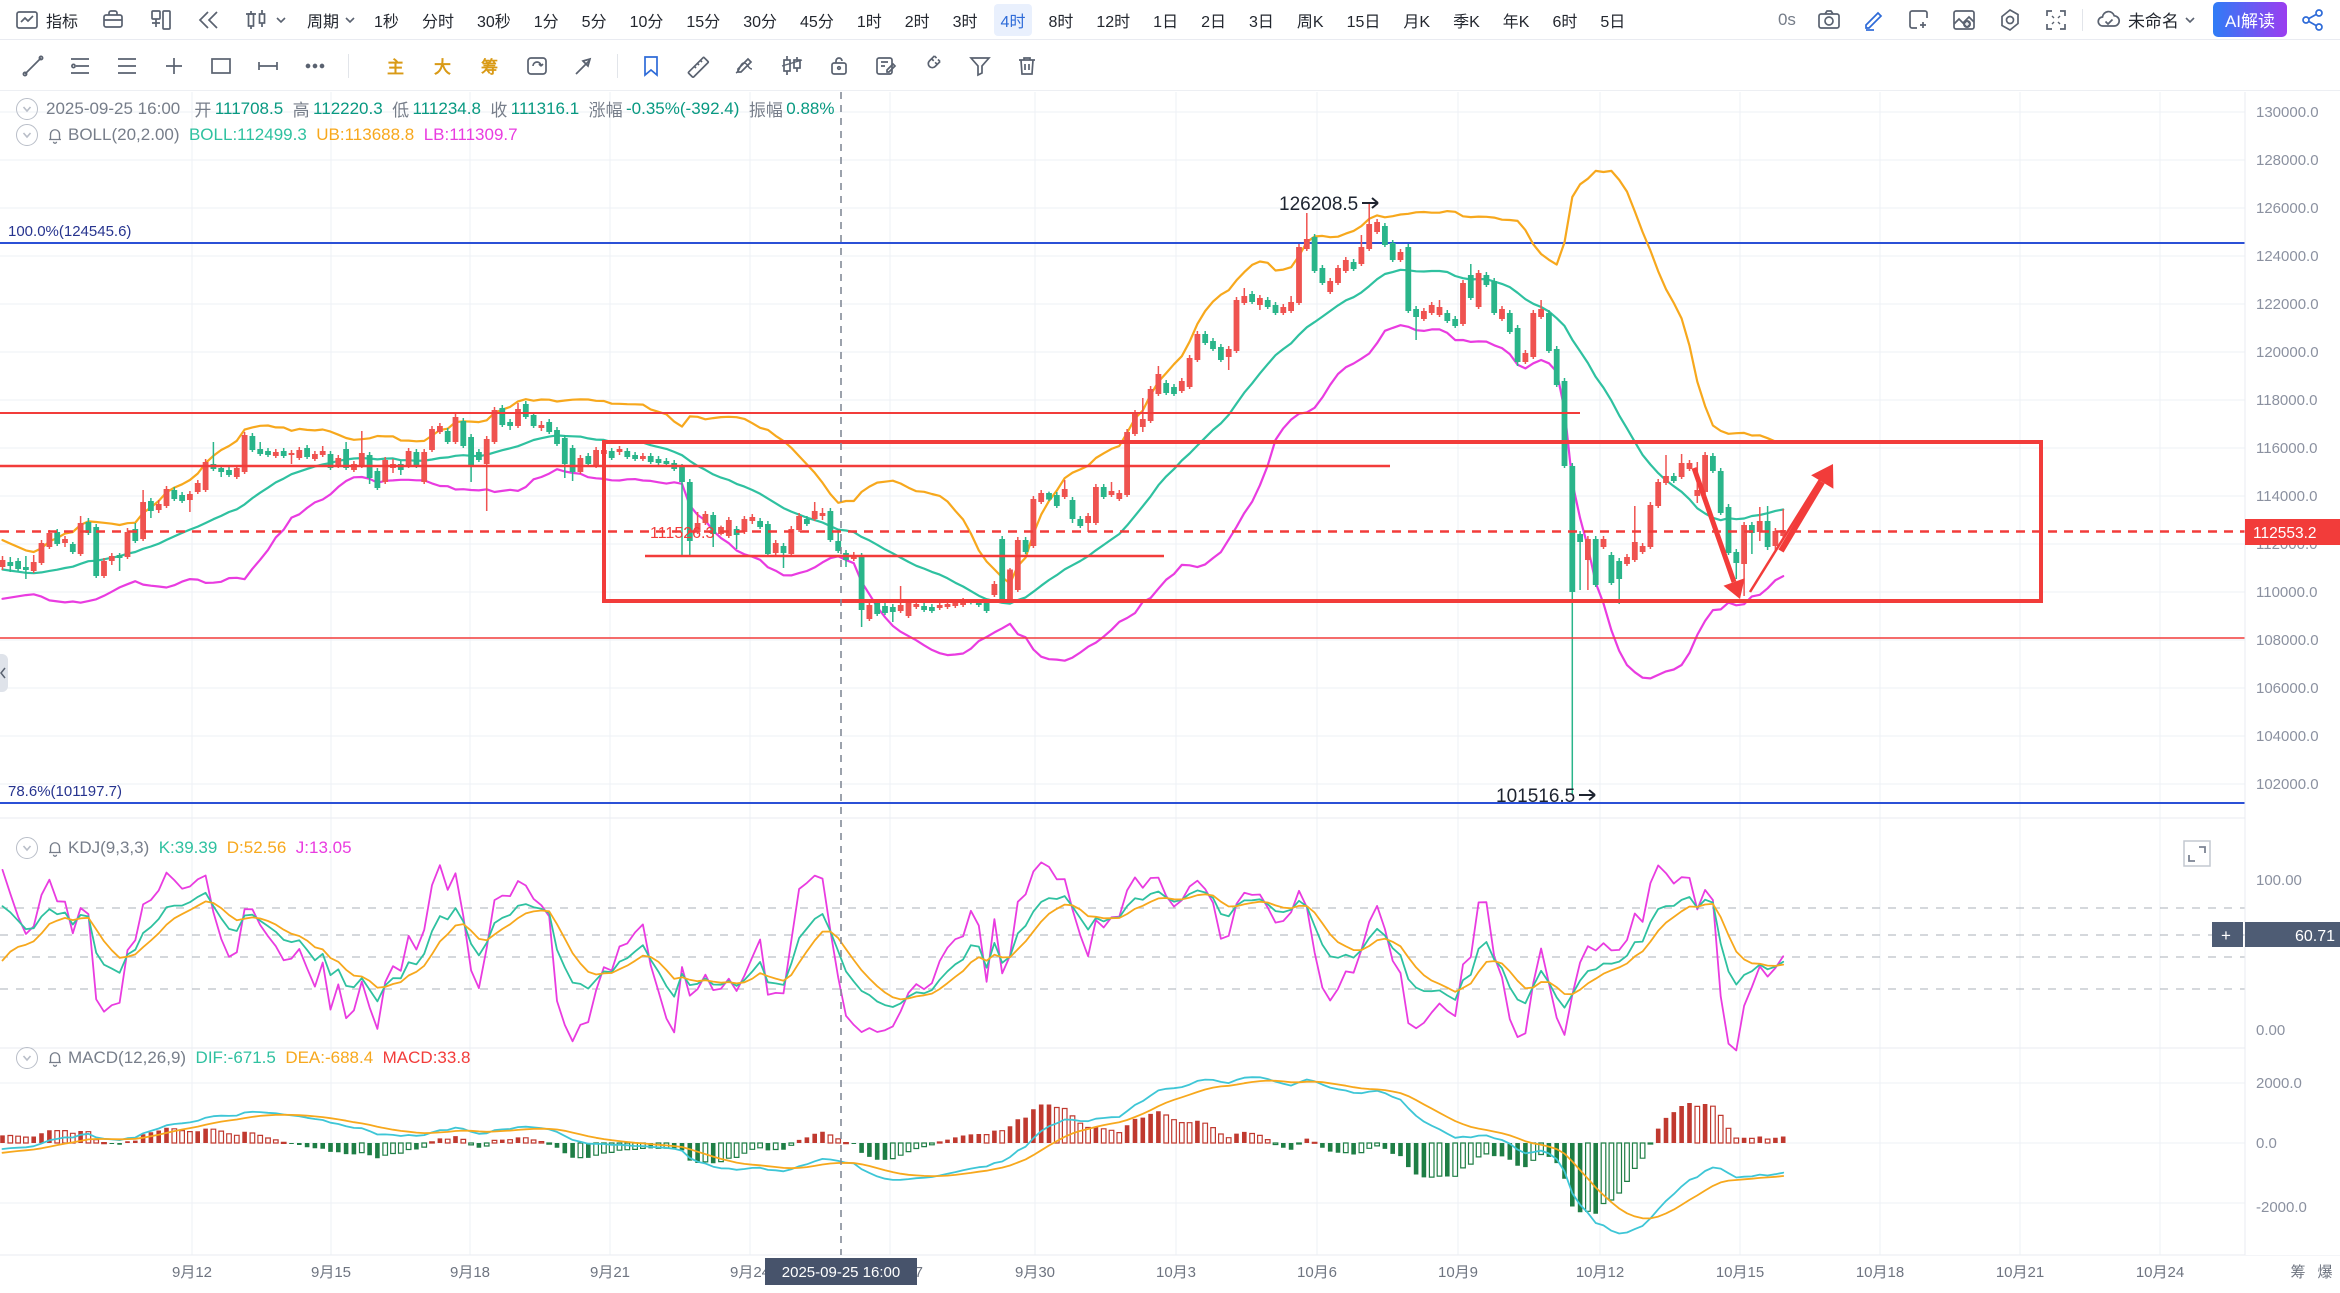  I want to click on svg-text: 爆, so click(2324, 1272).